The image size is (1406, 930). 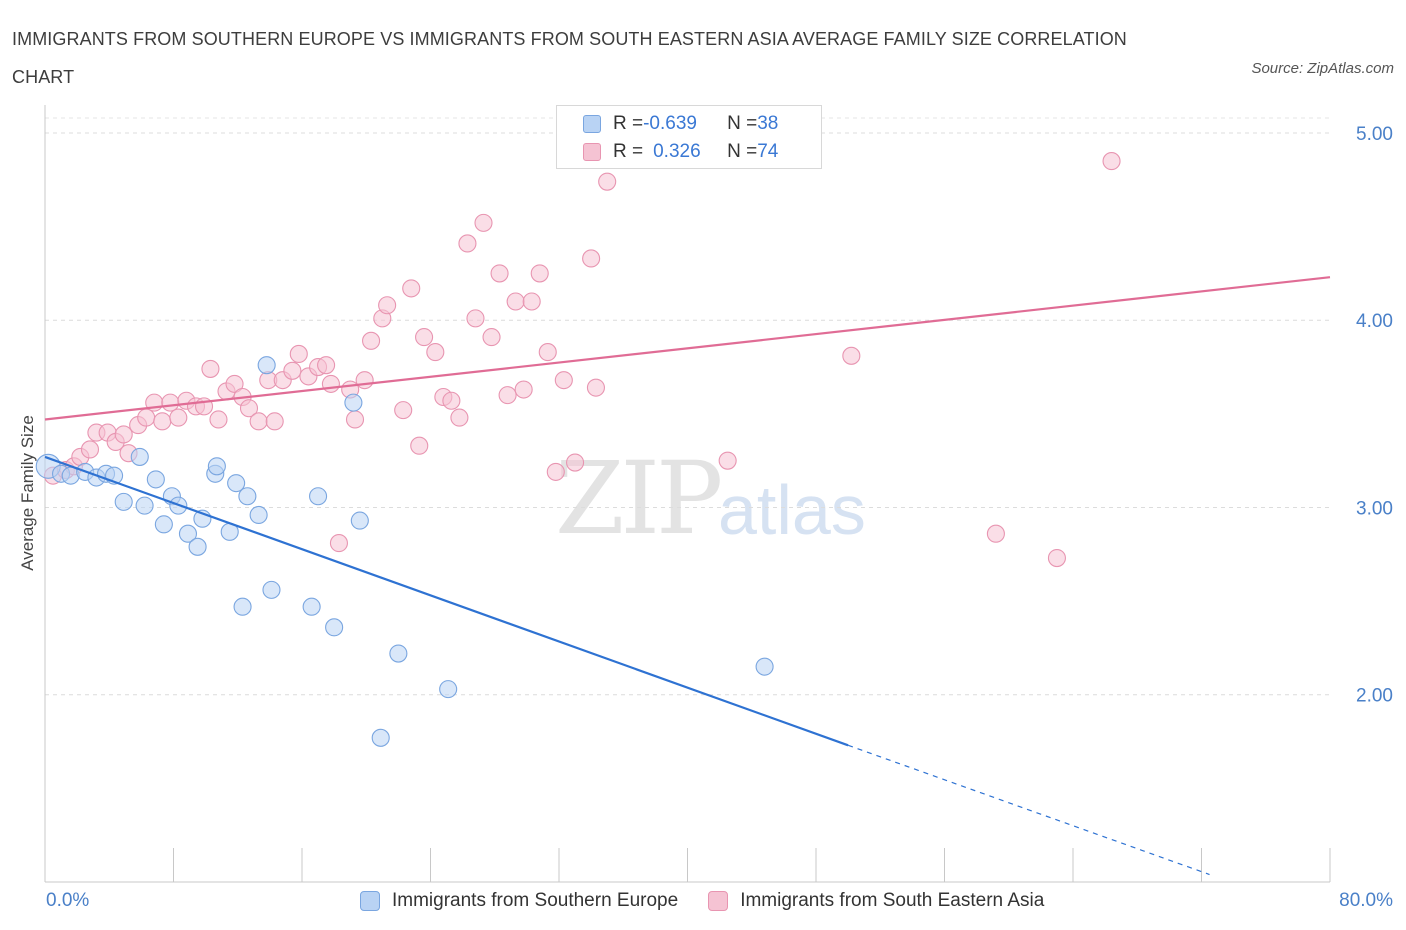 What do you see at coordinates (1374, 415) in the screenshot?
I see `y-tick-labels: 2.00 3.00 4.00 5.00` at bounding box center [1374, 415].